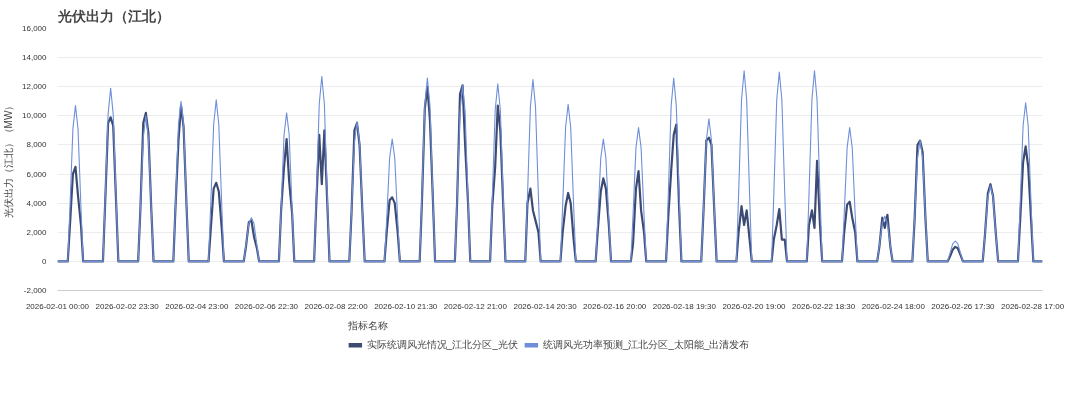 The height and width of the screenshot is (399, 1080). Describe the element at coordinates (35, 58) in the screenshot. I see `y-tick-label: 14,000` at that location.